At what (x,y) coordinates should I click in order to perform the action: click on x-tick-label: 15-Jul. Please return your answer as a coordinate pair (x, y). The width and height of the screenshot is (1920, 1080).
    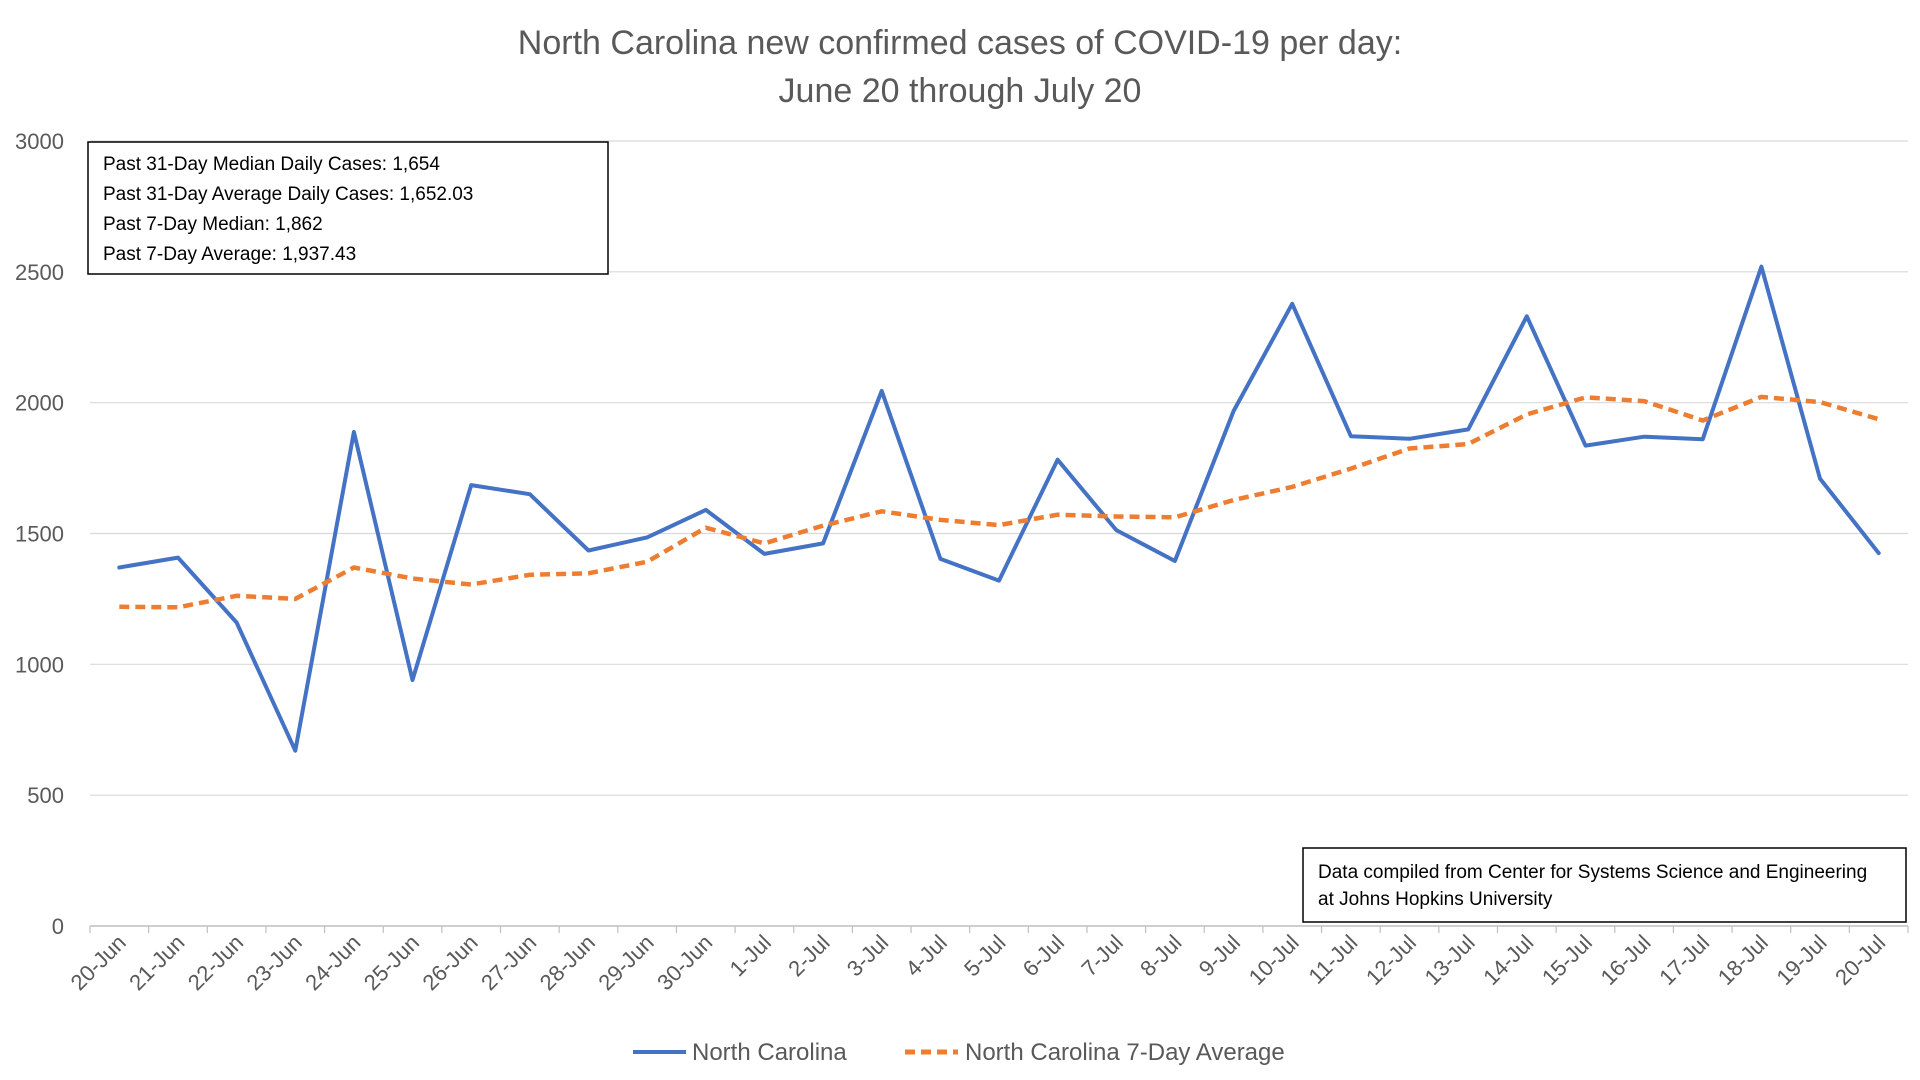
    Looking at the image, I should click on (1567, 960).